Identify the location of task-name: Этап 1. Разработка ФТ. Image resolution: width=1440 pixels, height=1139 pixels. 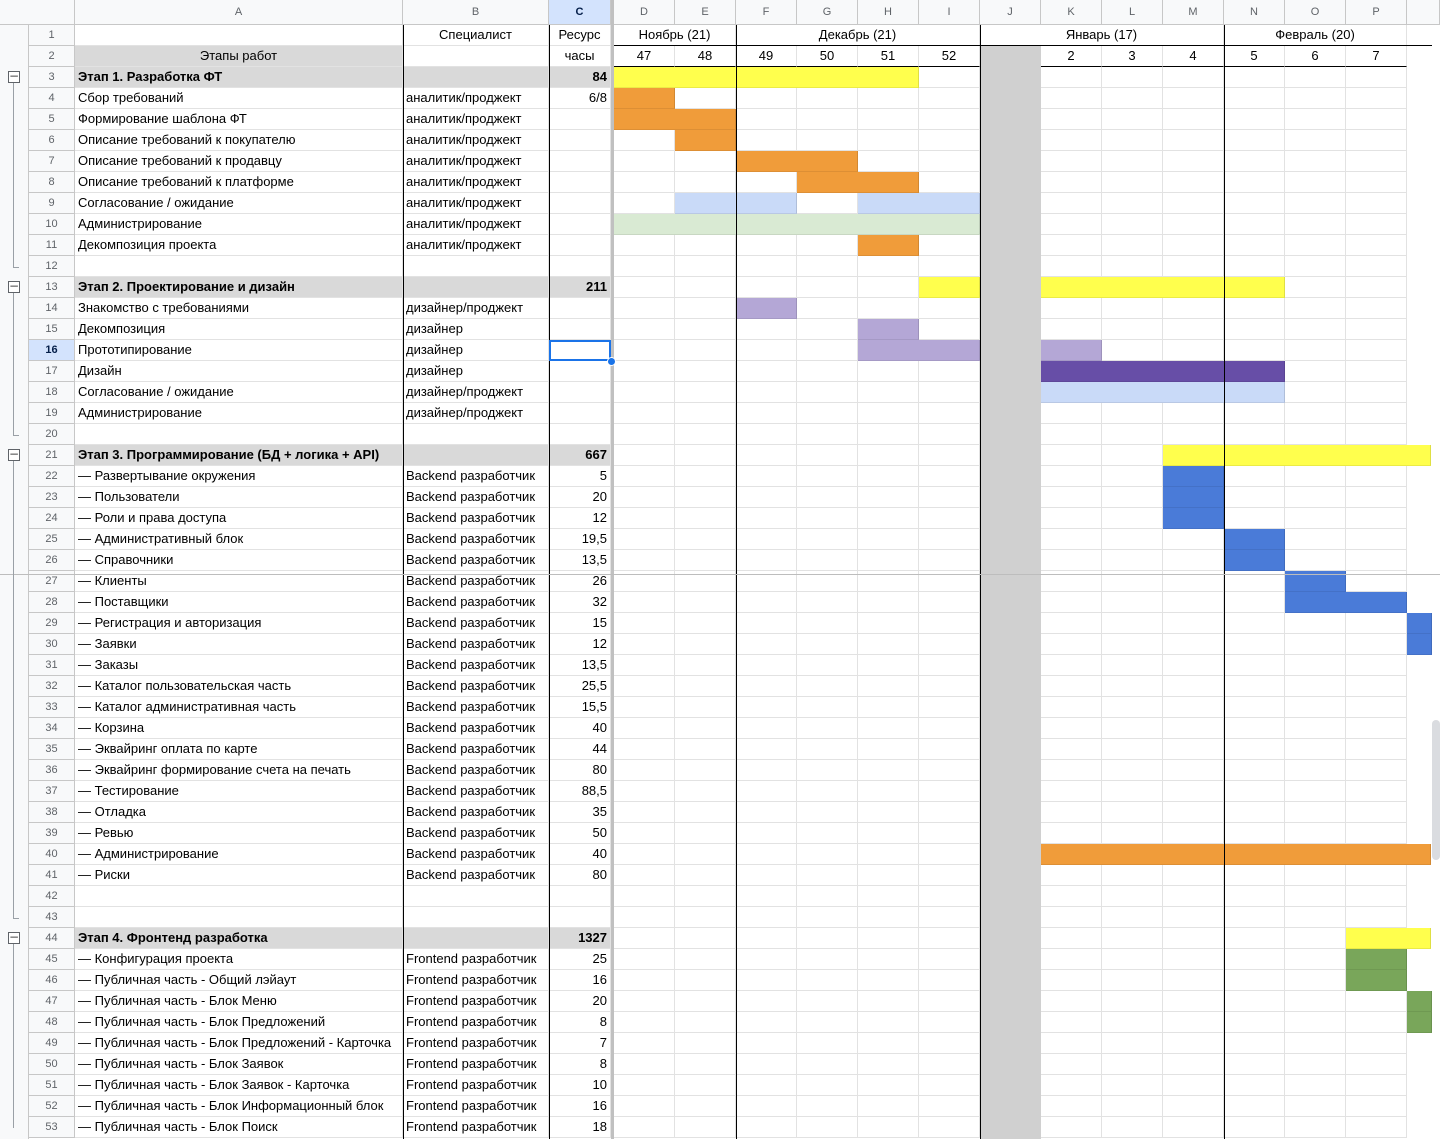
(239, 77).